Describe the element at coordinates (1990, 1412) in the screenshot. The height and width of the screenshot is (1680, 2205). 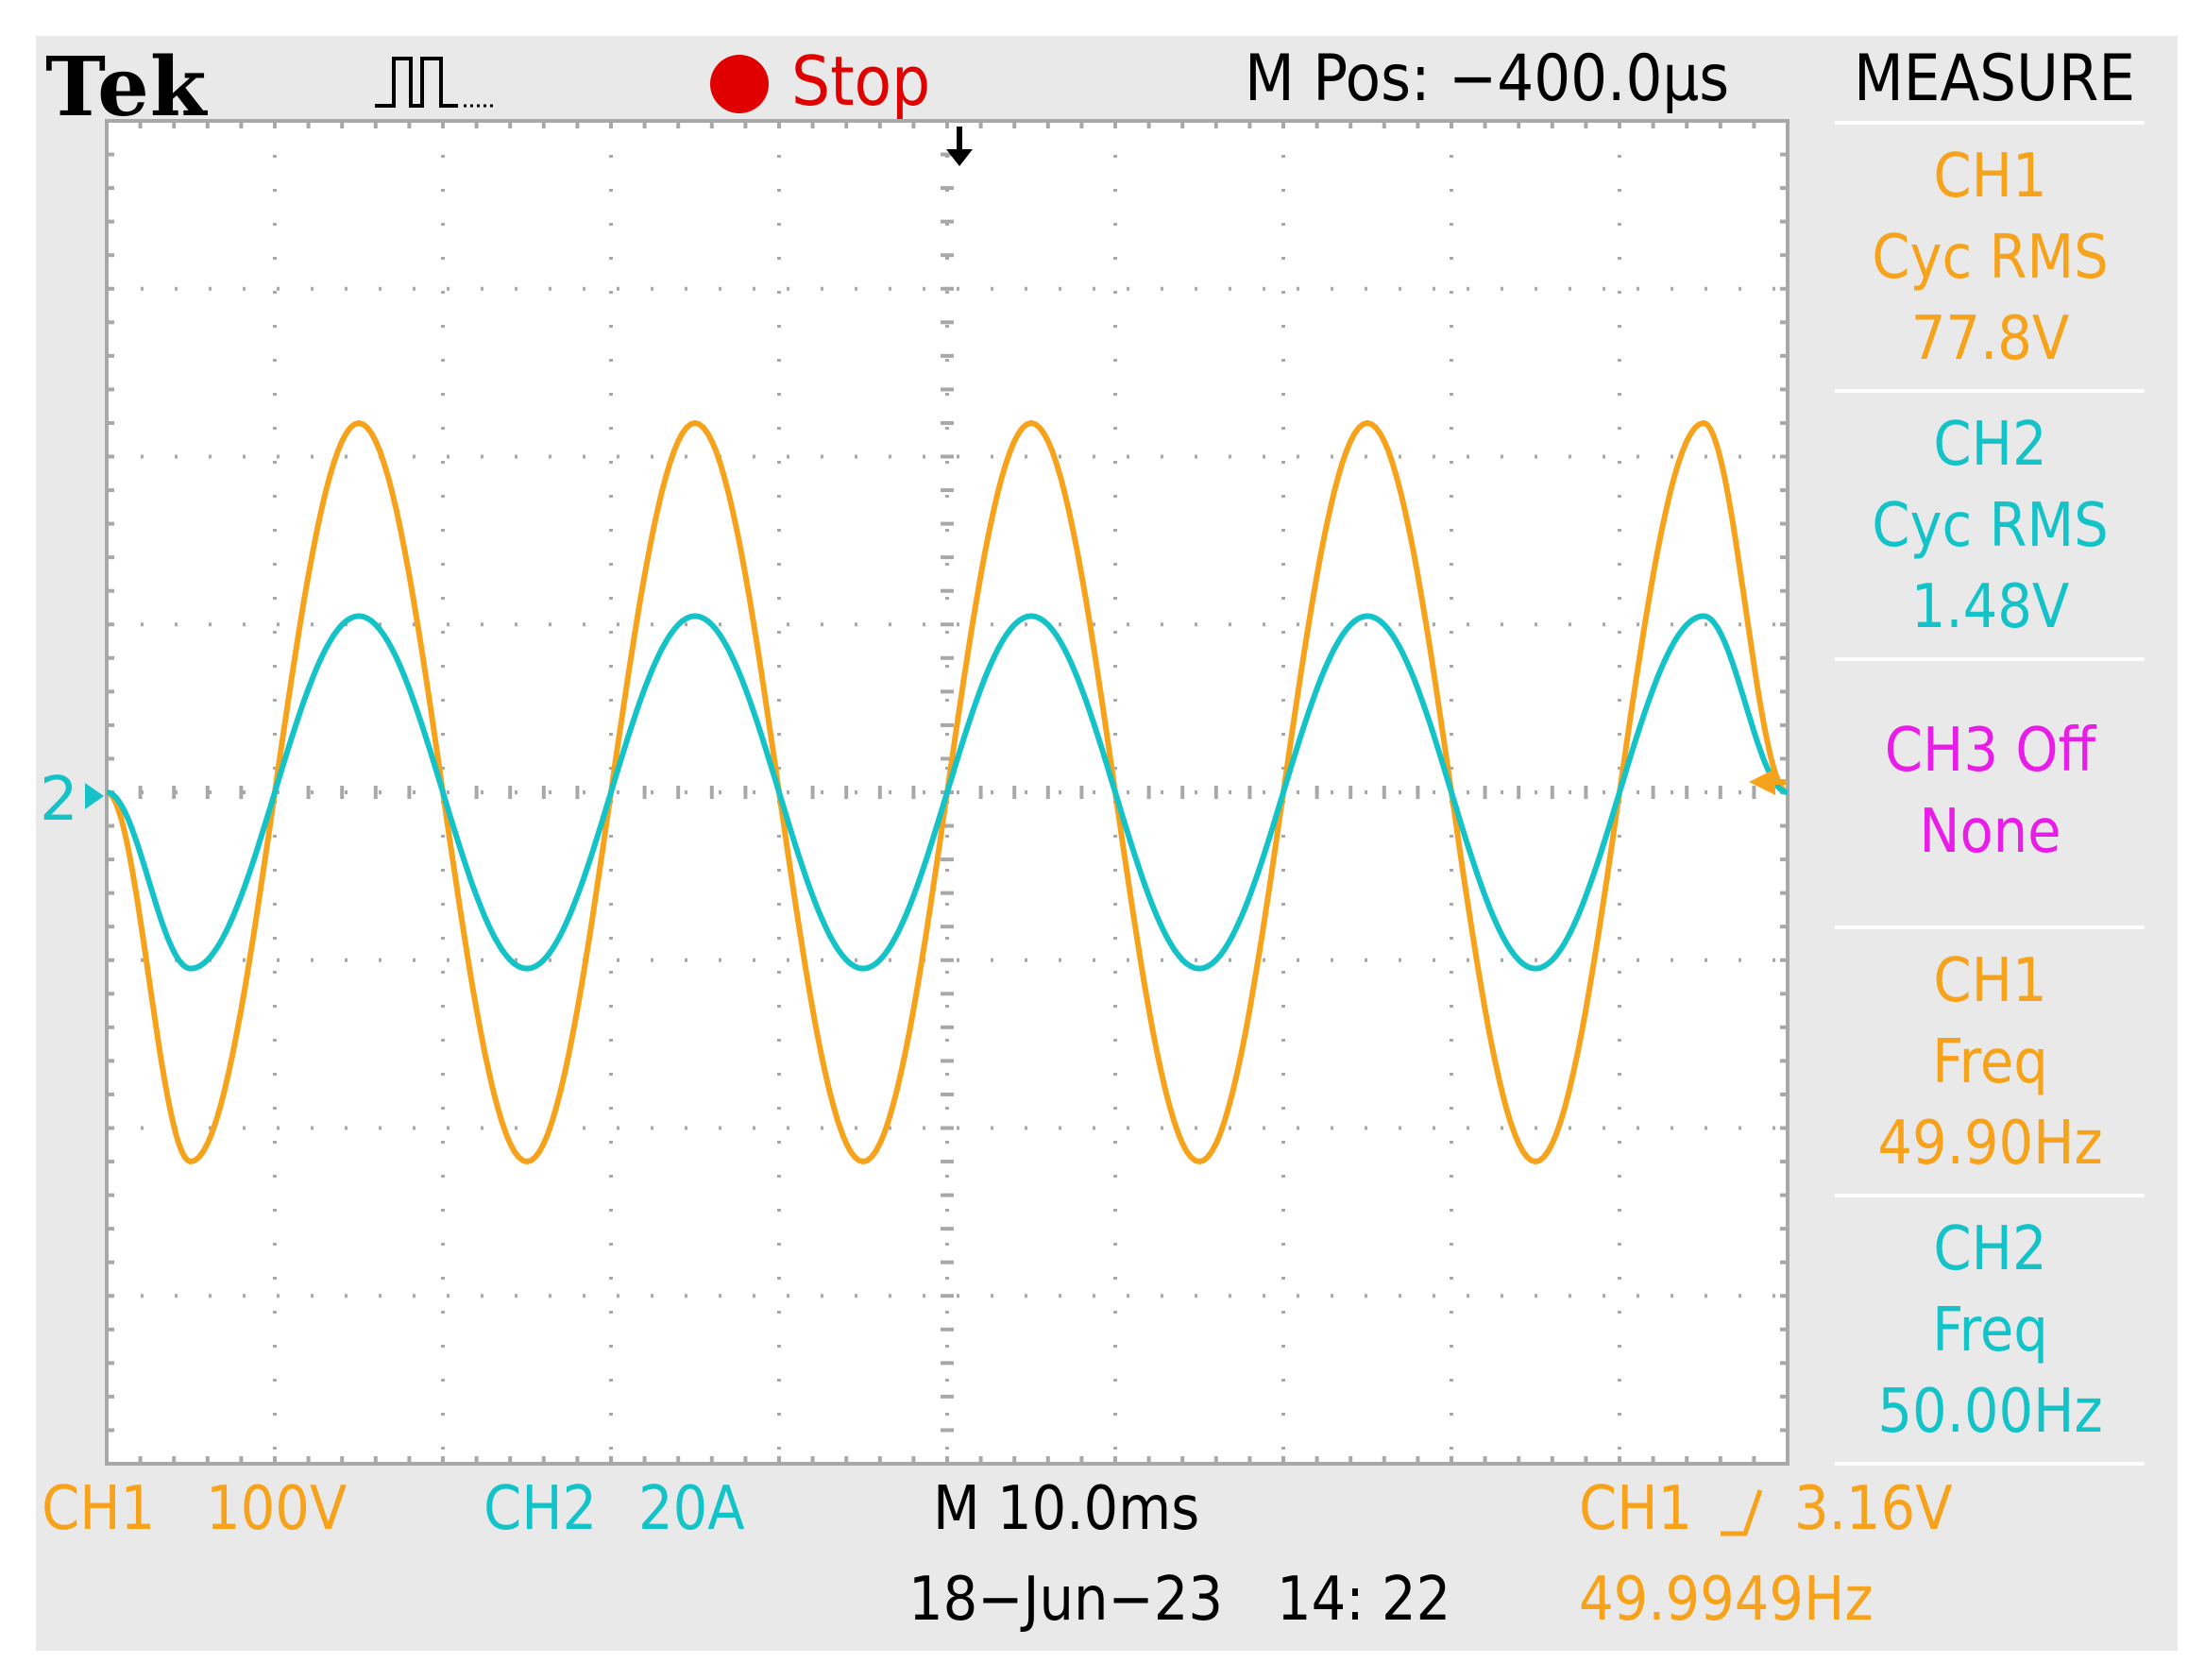
I see `measure-value: 50.00Hz` at that location.